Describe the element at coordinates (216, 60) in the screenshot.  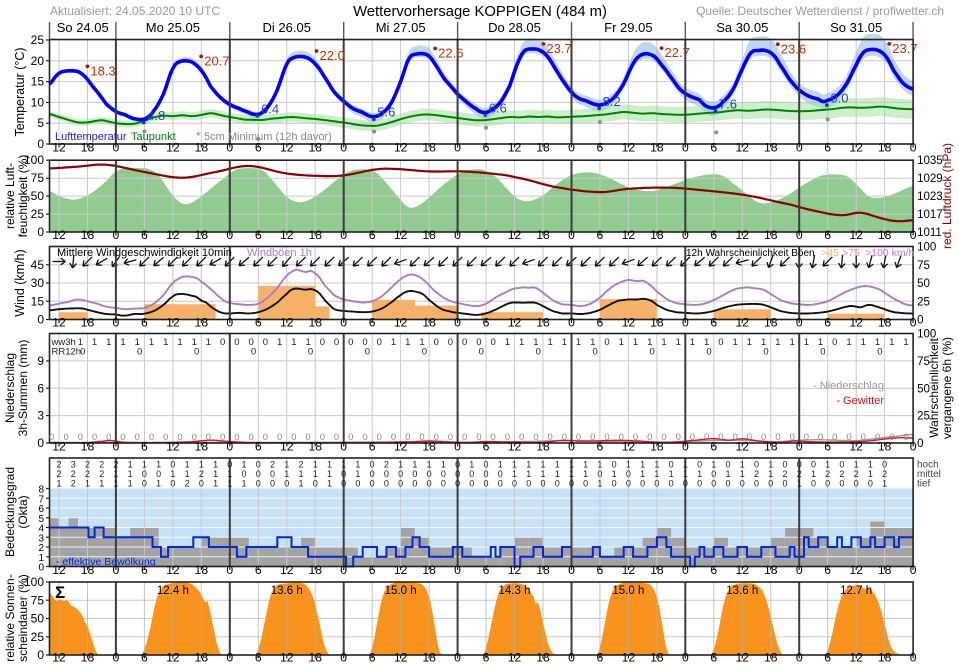
I see `svg-text: 20.7` at that location.